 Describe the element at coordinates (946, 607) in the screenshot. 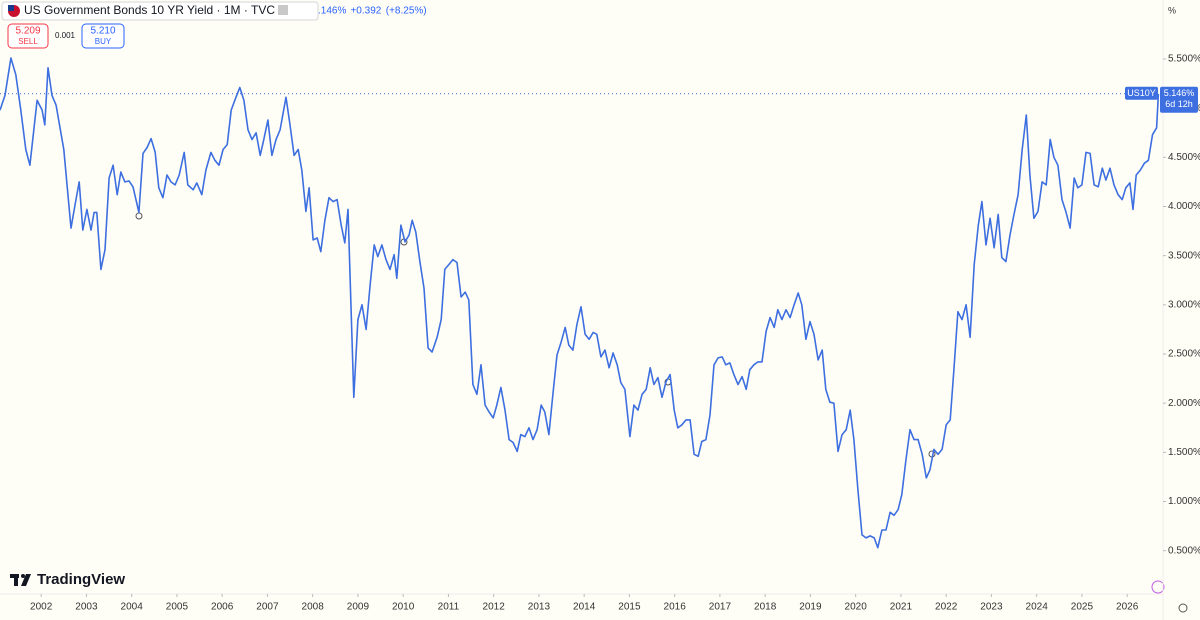

I see `x-tick-label: 2022` at that location.